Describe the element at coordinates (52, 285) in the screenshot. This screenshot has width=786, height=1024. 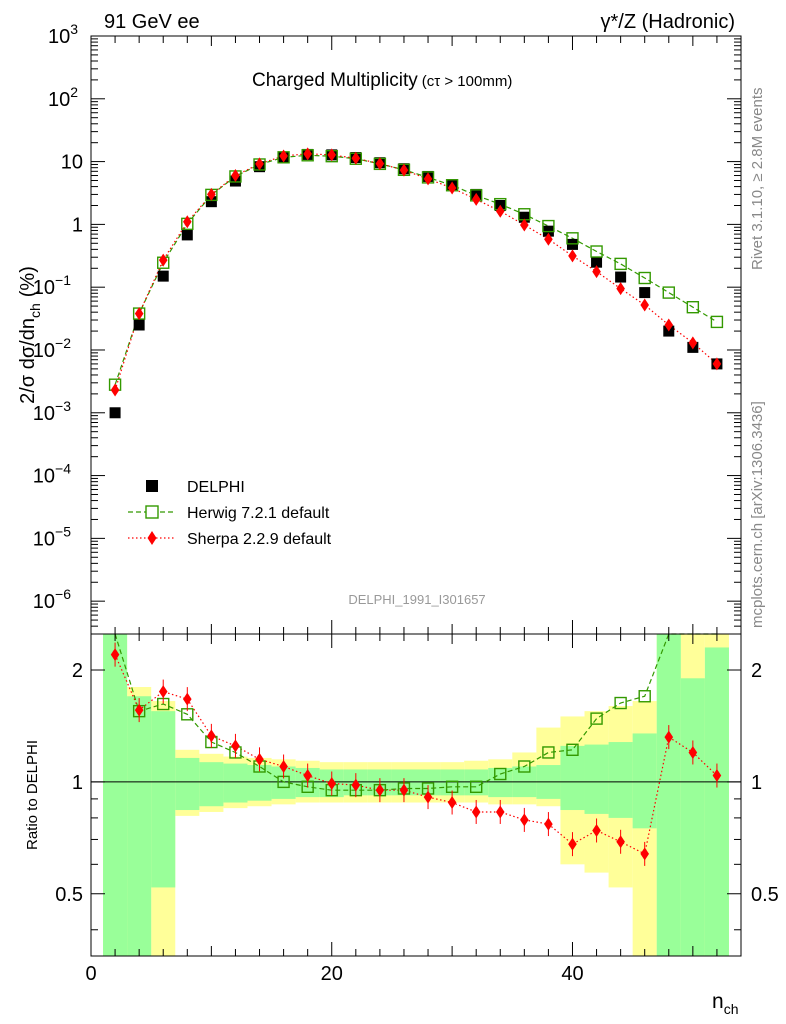
I see `top-ytick-label: 10⁻¹` at that location.